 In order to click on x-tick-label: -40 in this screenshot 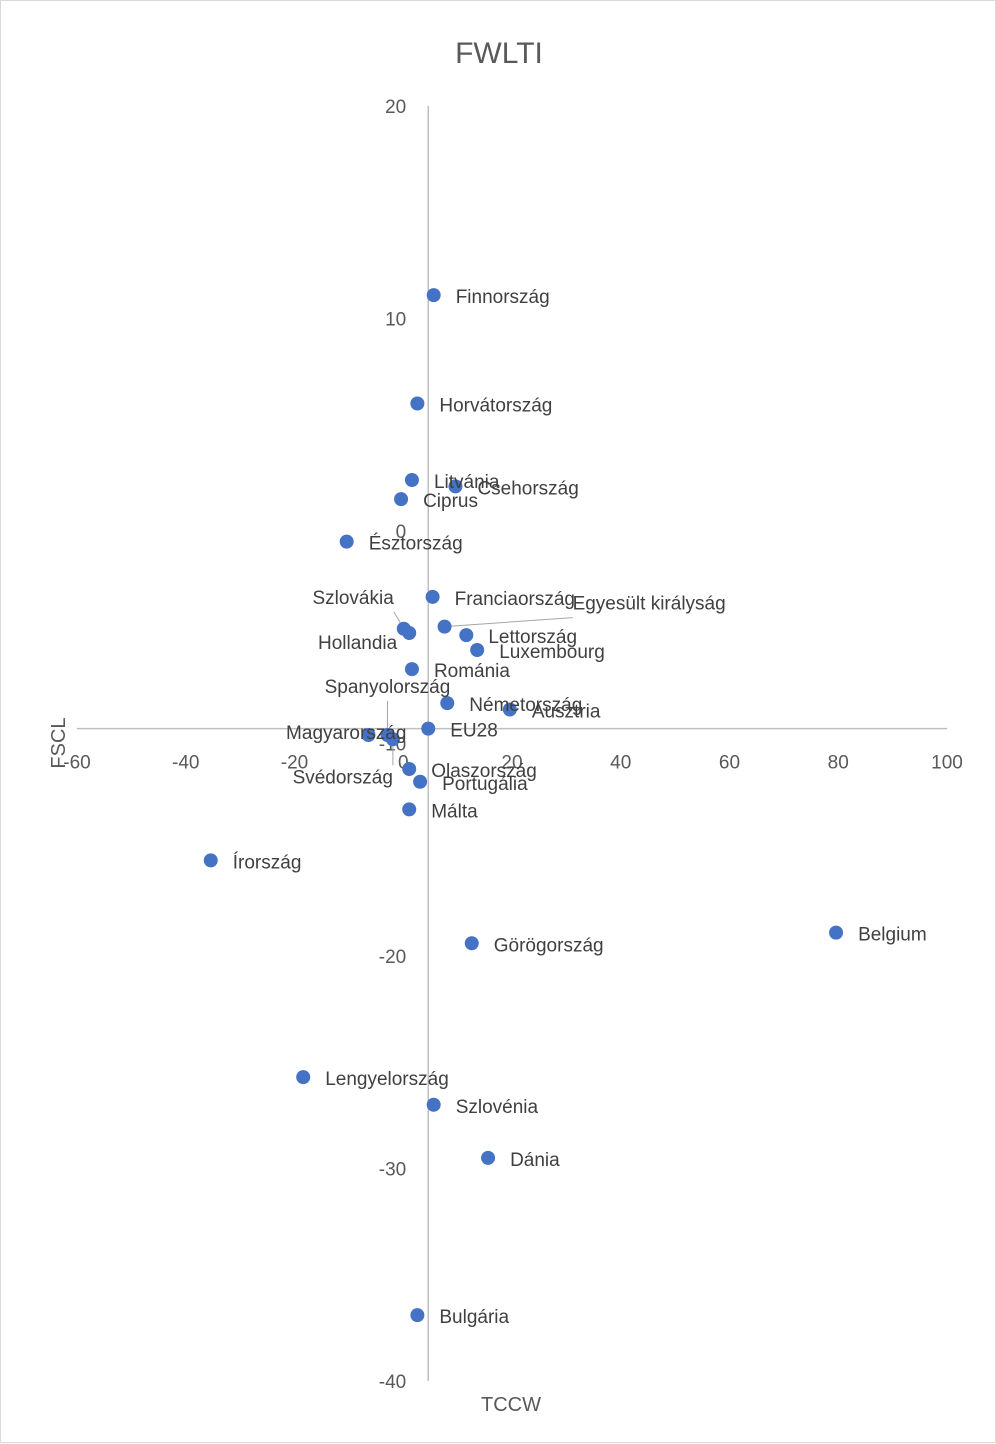, I will do `click(185, 763)`.